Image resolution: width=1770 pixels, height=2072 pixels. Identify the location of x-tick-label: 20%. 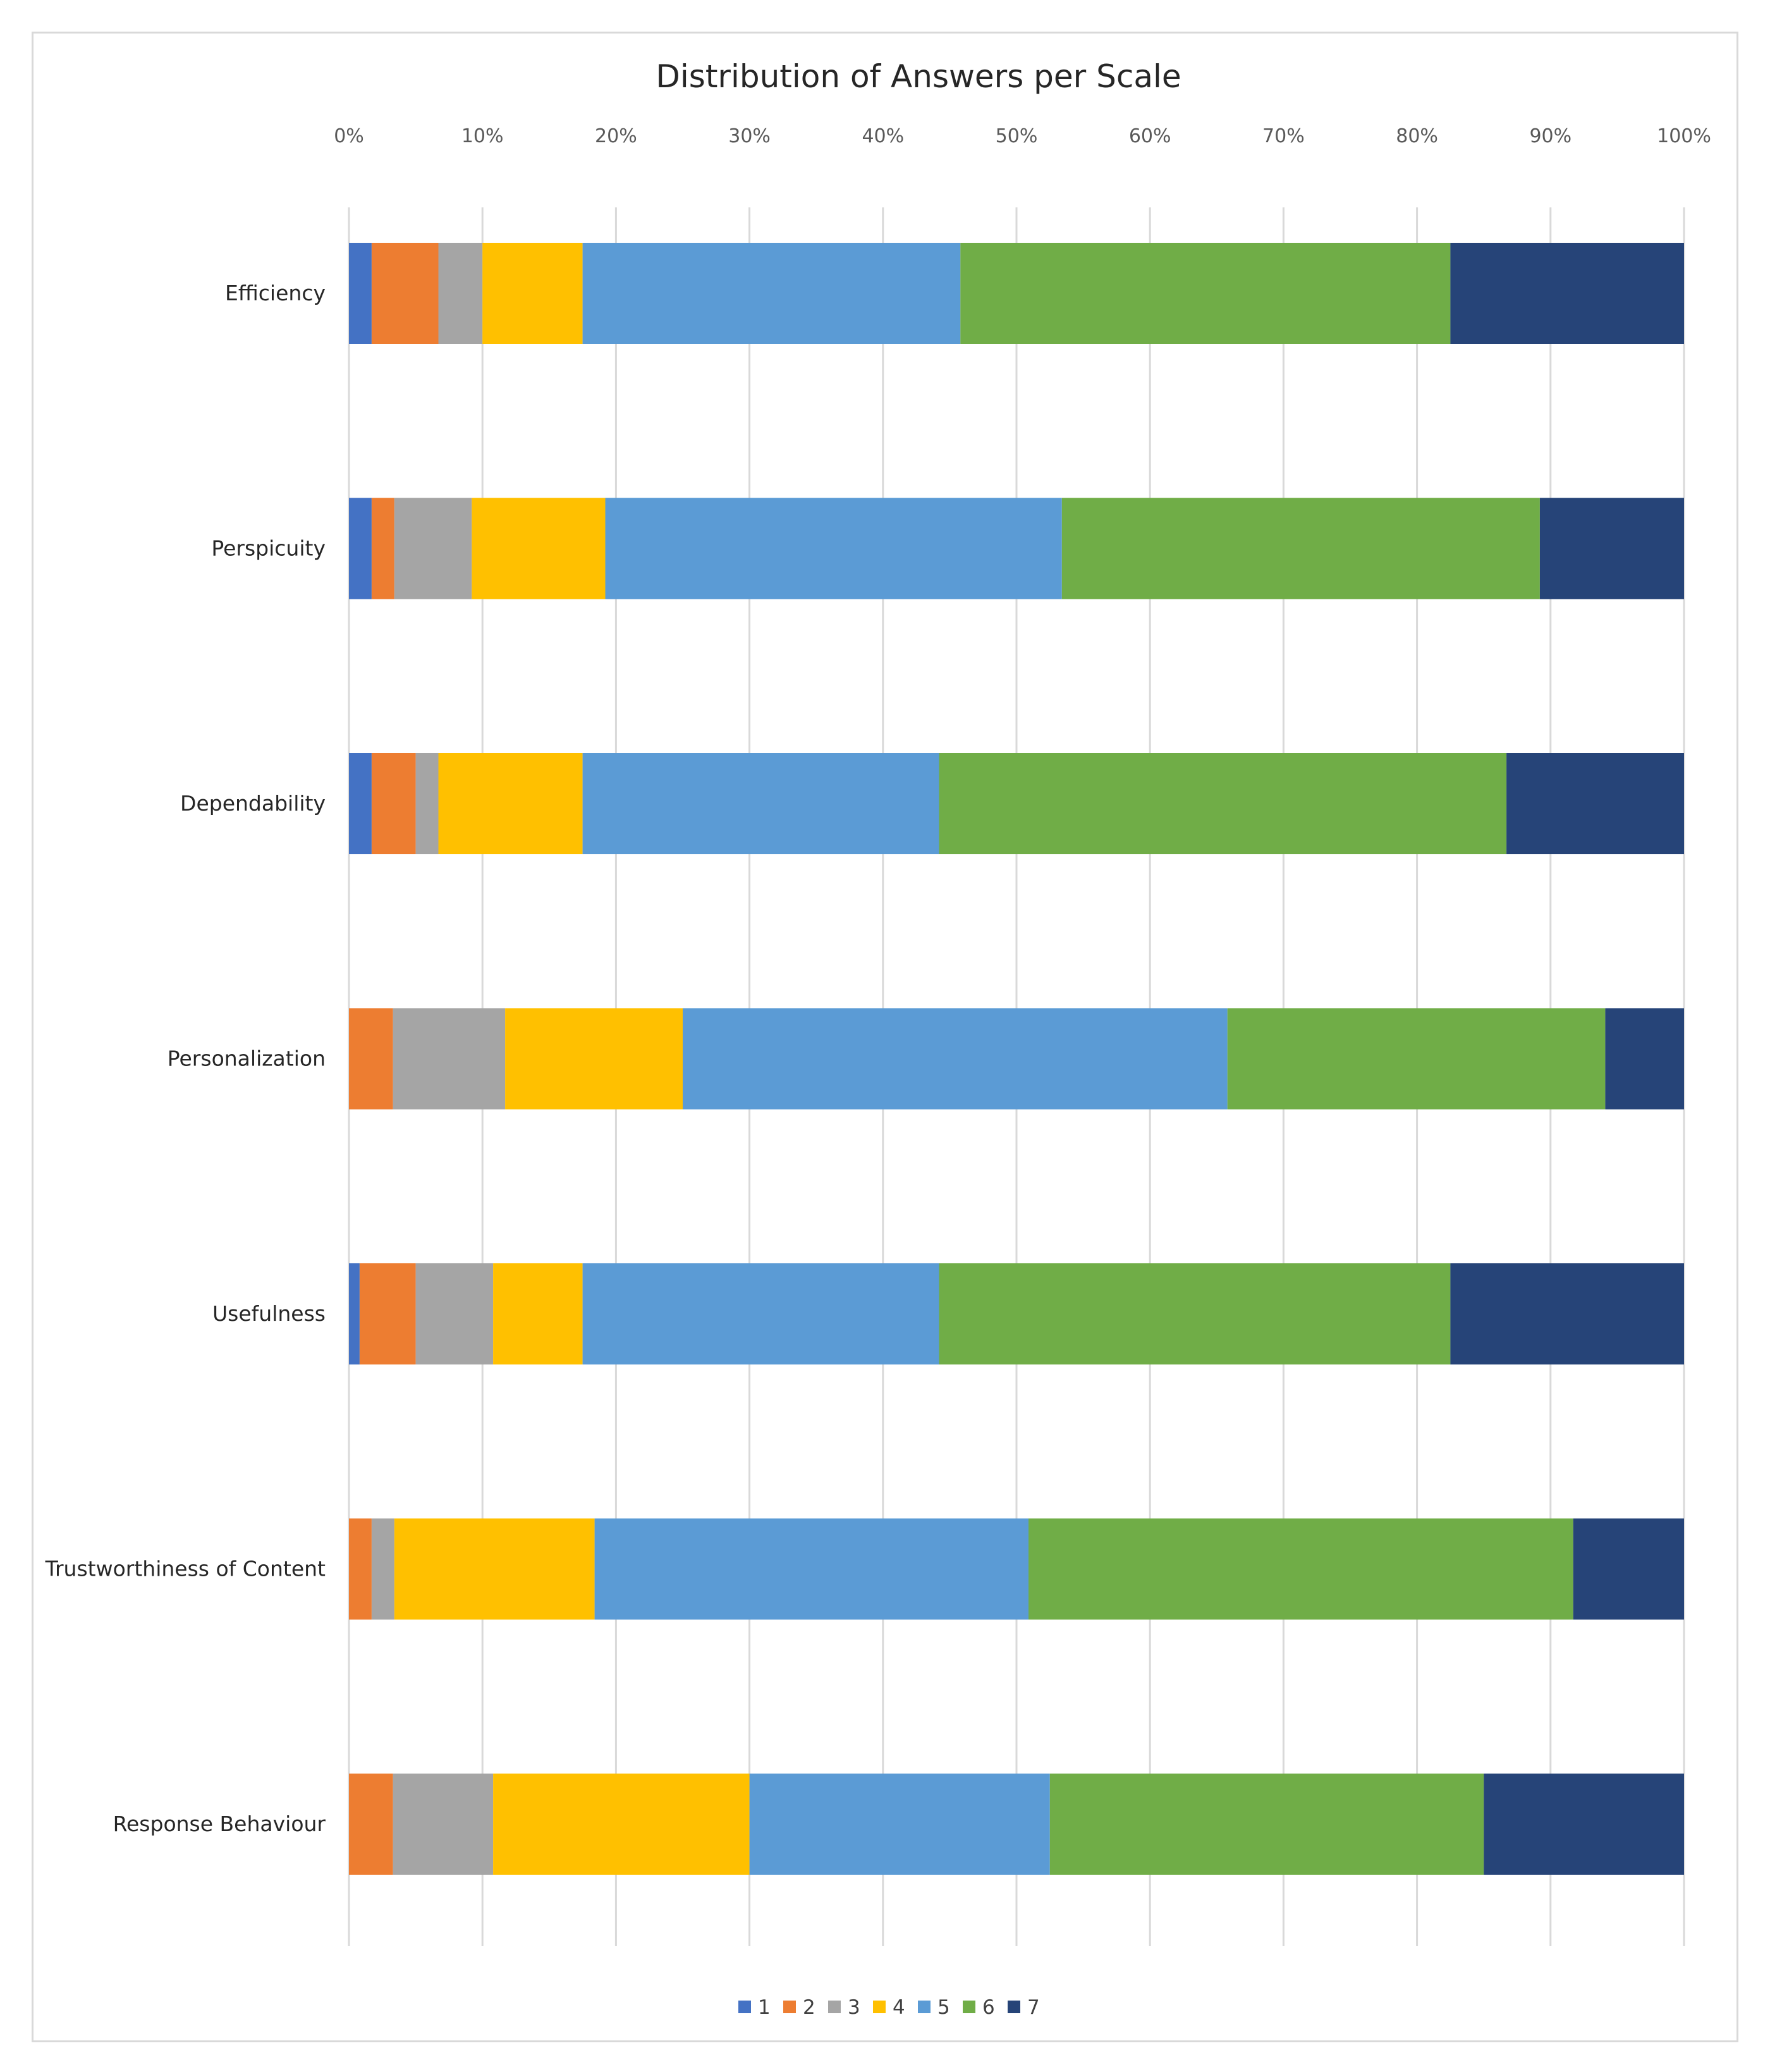
(616, 136).